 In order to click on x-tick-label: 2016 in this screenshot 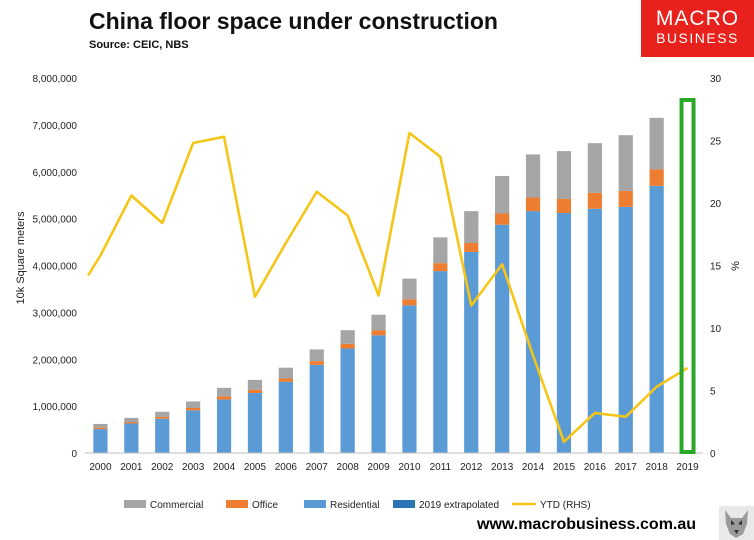, I will do `click(595, 467)`.